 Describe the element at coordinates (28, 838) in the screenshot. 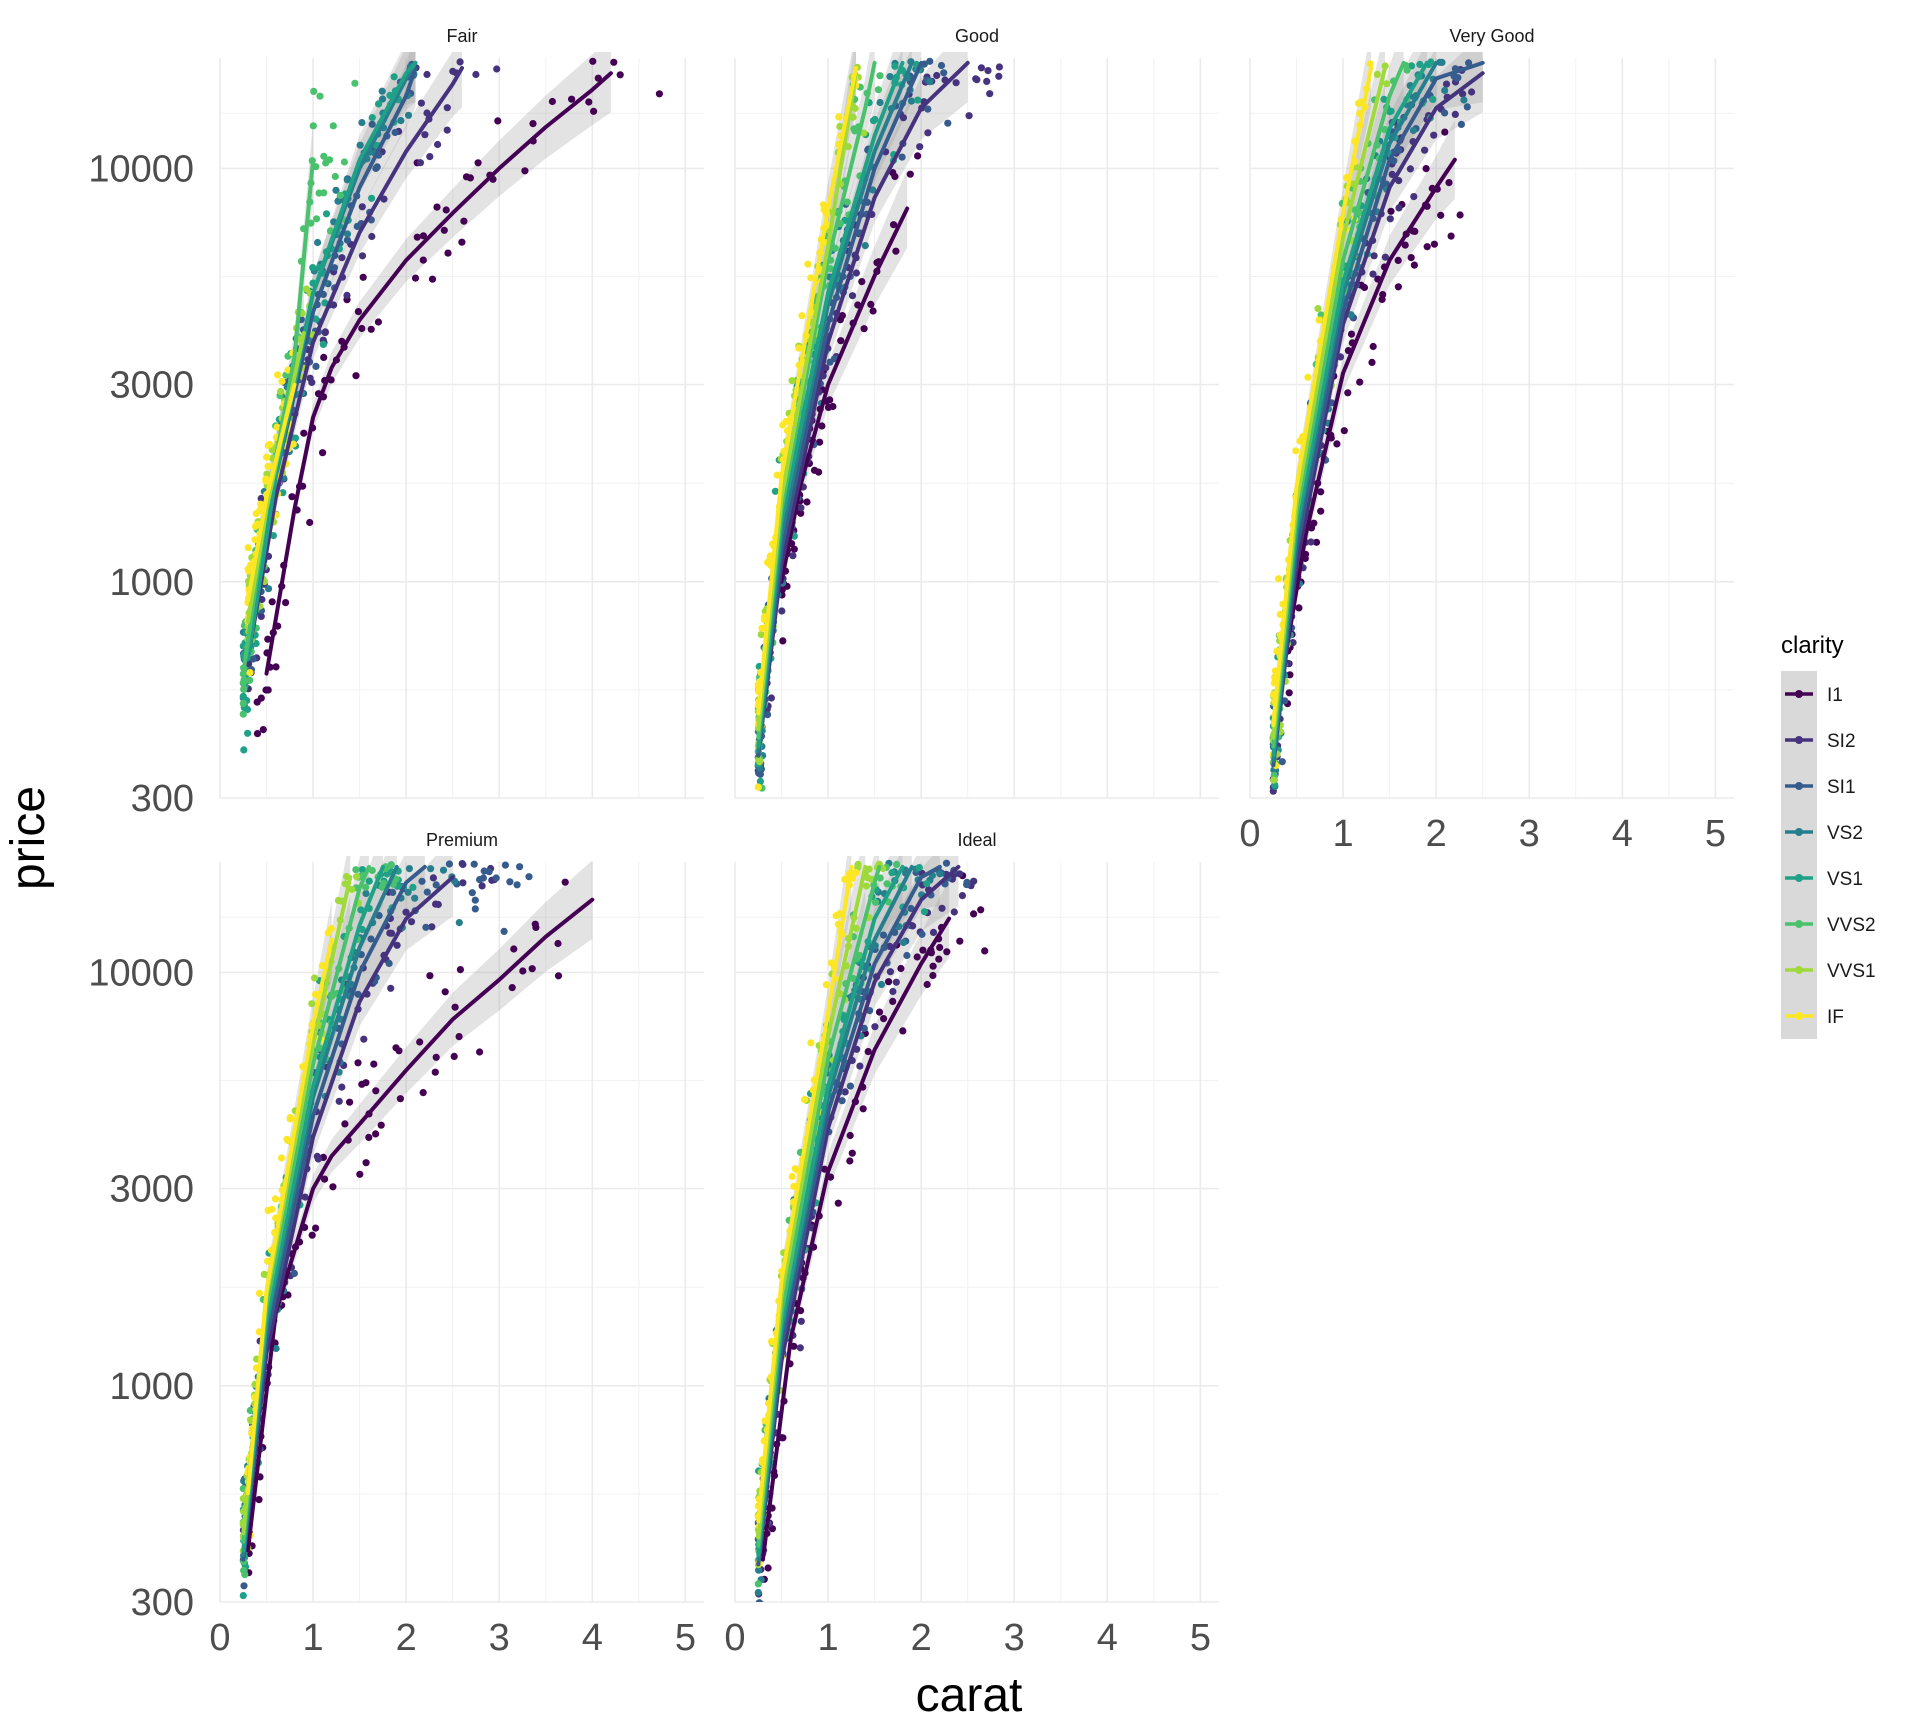

I see `y-axis-title: price` at that location.